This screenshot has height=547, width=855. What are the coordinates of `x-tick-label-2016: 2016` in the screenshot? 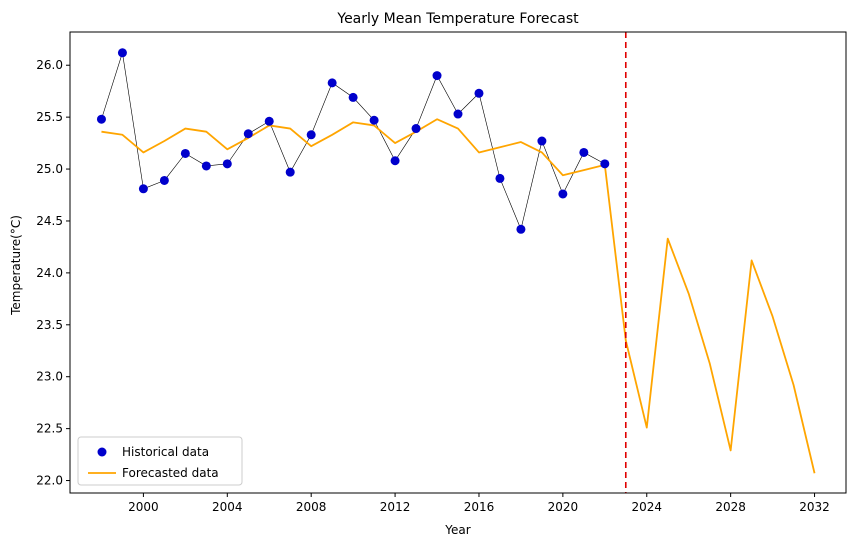 It's located at (479, 507).